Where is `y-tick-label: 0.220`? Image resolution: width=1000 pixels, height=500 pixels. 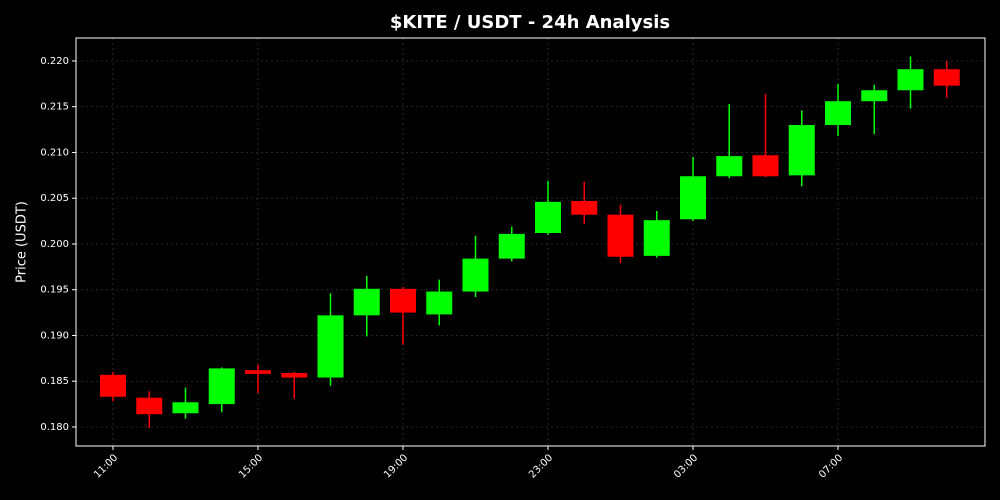 y-tick-label: 0.220 is located at coordinates (54, 61).